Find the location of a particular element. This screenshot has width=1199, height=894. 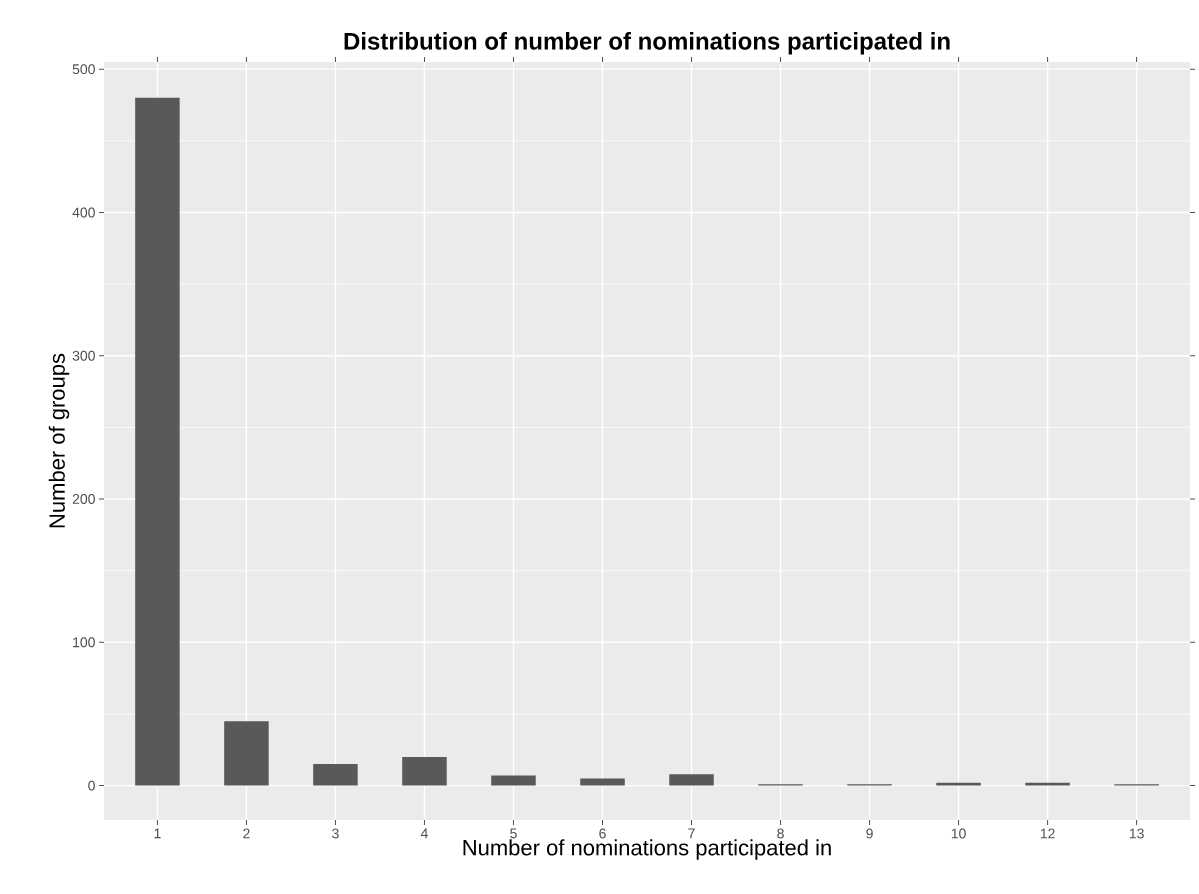

x-tick-label: 9 is located at coordinates (869, 833).